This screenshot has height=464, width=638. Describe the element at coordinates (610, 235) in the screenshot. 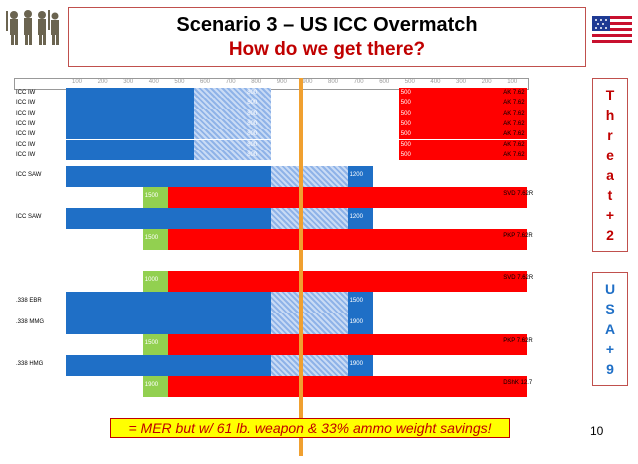

I see `threat-letter: 2` at that location.